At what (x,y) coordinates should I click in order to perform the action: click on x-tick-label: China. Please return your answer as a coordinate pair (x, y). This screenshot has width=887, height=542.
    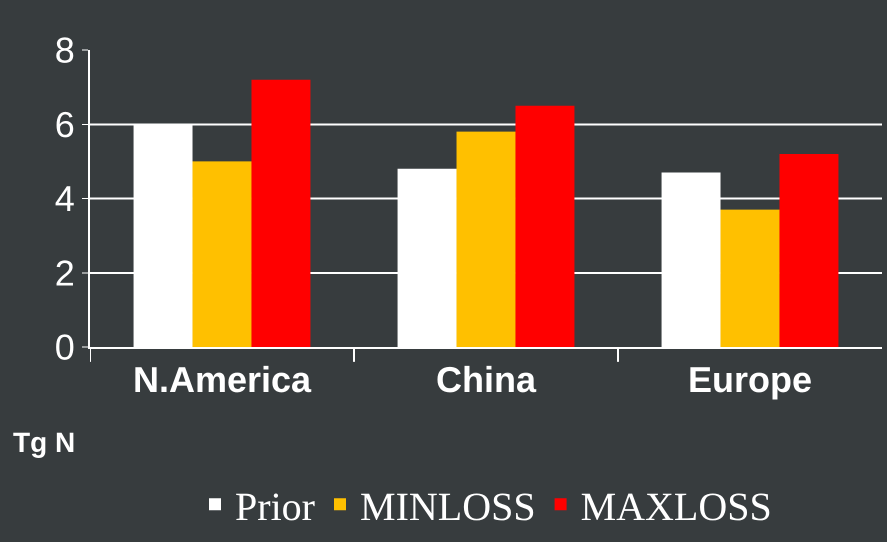
    Looking at the image, I should click on (486, 379).